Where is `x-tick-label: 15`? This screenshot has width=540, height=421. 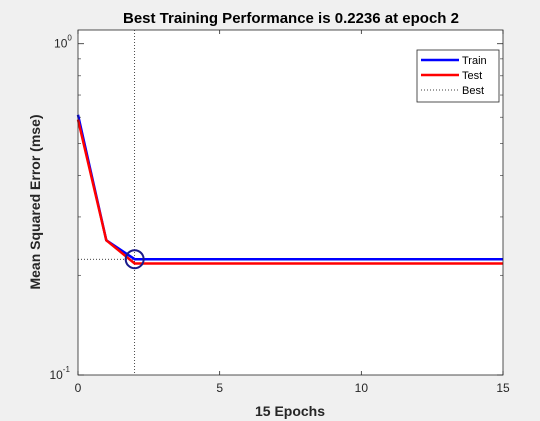 x-tick-label: 15 is located at coordinates (503, 388).